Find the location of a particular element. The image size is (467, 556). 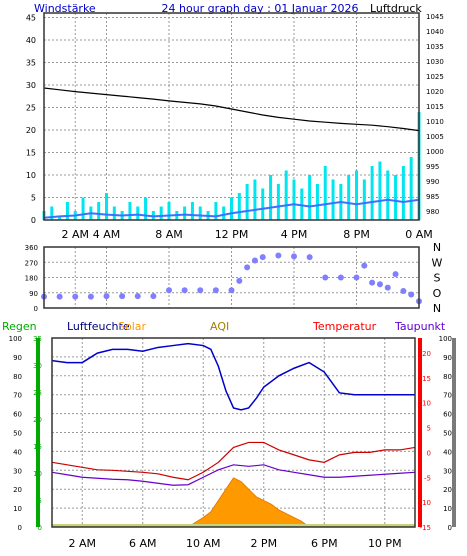

dir-tick-label: 180 is located at coordinates (31, 279).